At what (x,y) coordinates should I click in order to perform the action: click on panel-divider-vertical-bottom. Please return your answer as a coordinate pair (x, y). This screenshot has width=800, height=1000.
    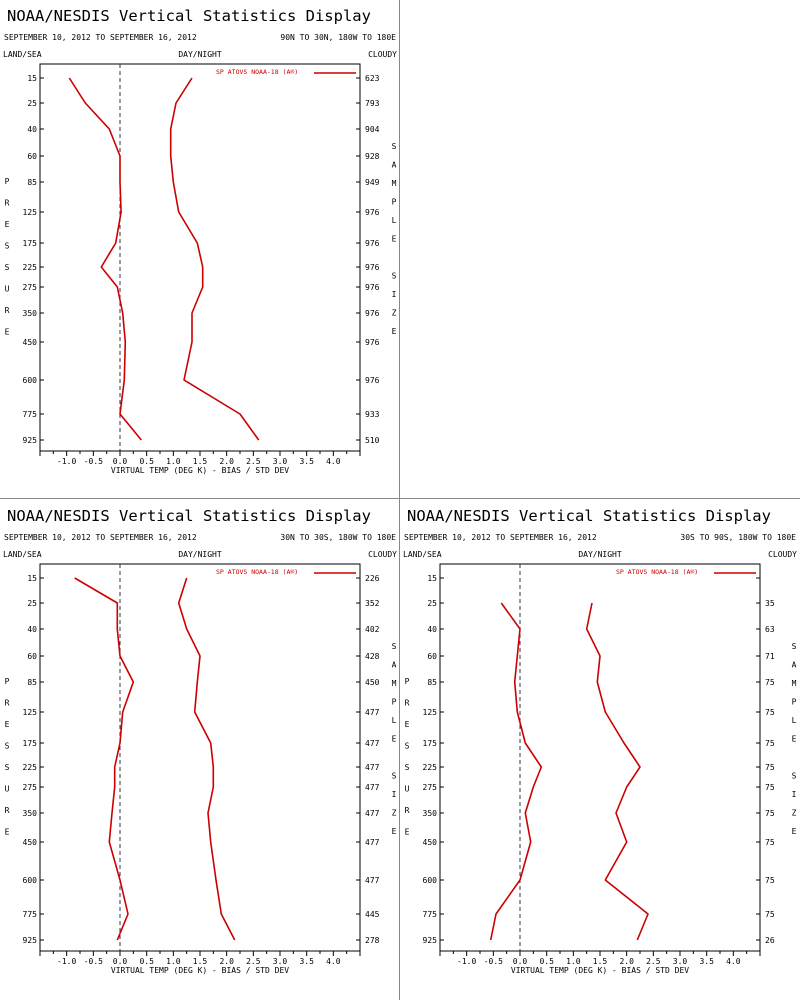
    Looking at the image, I should click on (399, 749).